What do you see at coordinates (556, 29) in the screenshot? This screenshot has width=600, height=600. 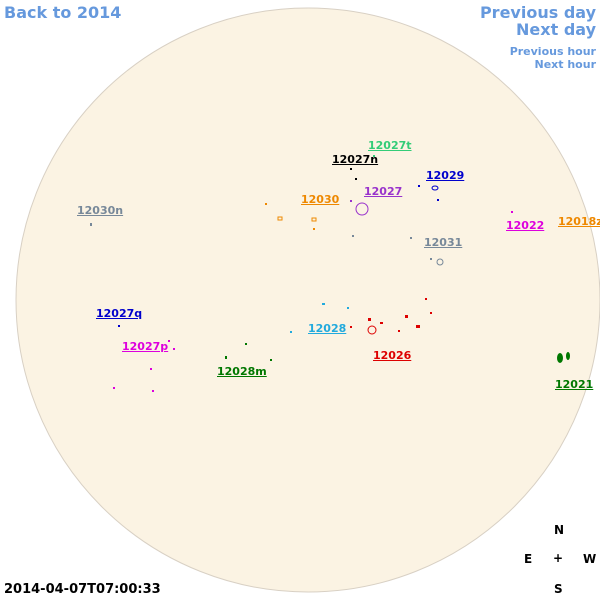 I see `next-day-link: Next day` at bounding box center [556, 29].